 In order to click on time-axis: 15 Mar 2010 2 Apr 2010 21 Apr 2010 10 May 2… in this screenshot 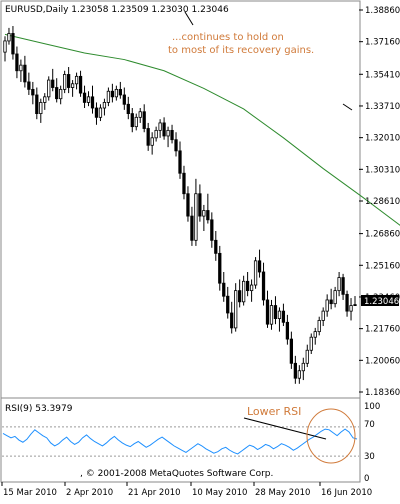, I will do `click(186, 490)`.